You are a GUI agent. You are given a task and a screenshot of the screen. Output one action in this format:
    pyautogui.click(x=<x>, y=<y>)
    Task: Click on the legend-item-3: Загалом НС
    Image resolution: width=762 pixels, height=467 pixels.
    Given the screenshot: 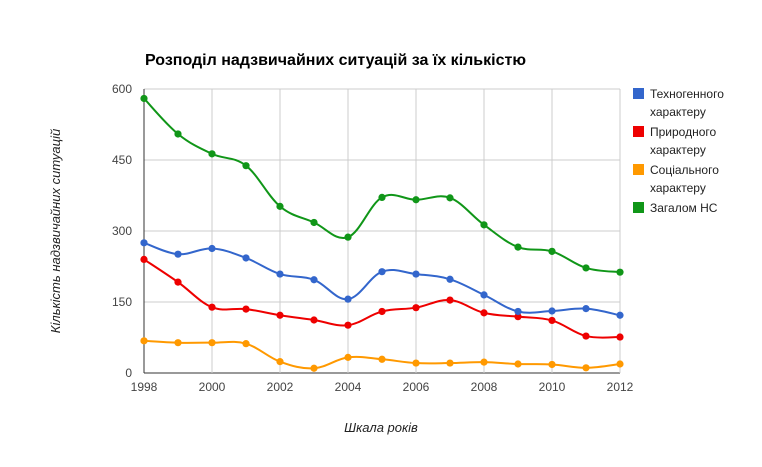 What is the action you would take?
    pyautogui.click(x=675, y=208)
    